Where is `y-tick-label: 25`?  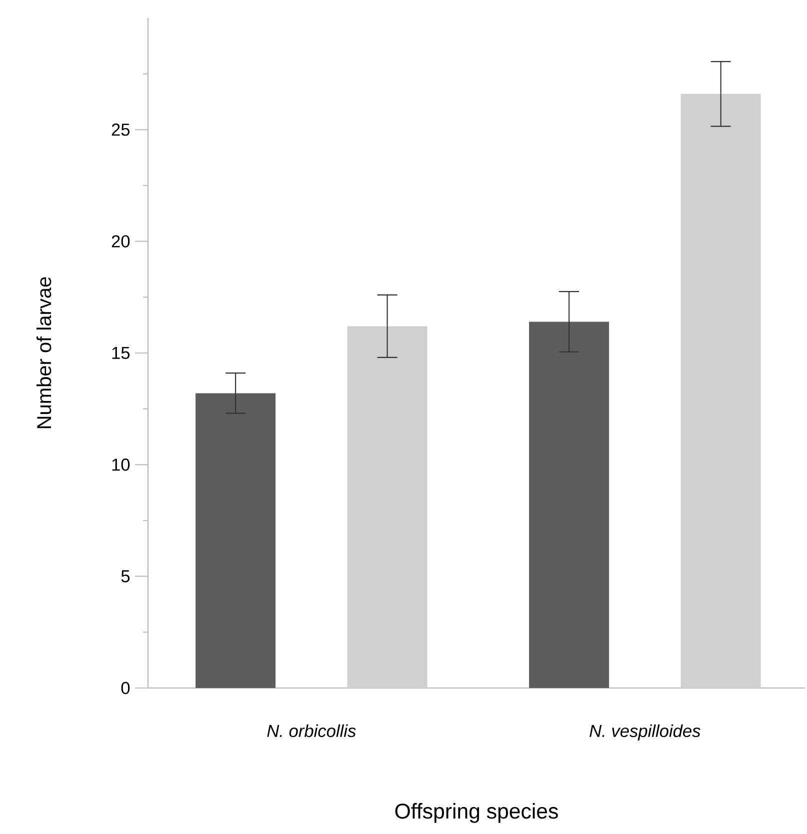
y-tick-label: 25 is located at coordinates (121, 130).